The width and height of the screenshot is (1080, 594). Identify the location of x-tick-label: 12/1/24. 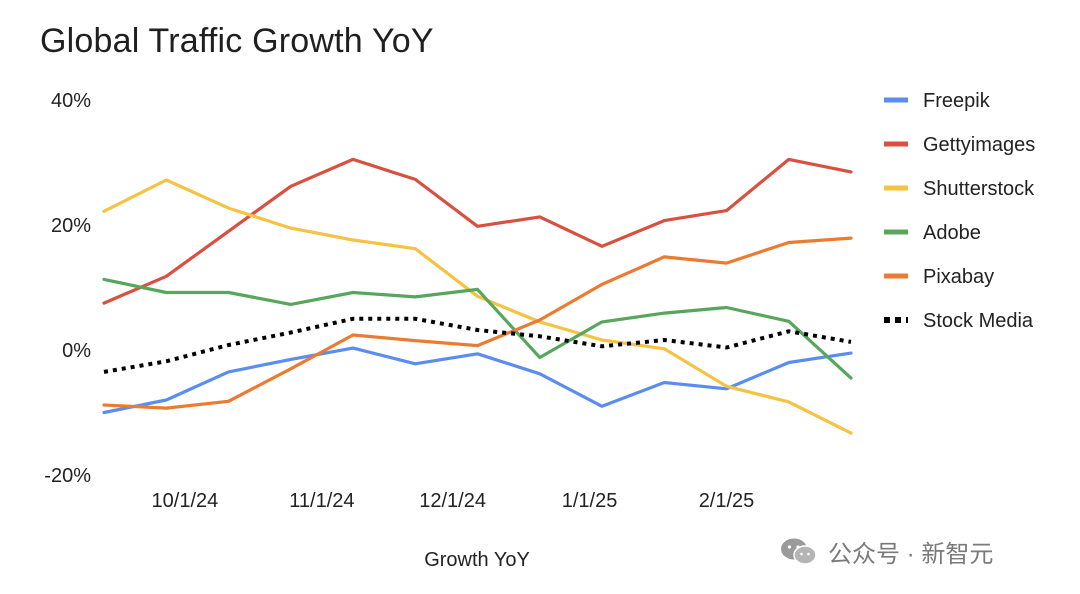
(452, 501).